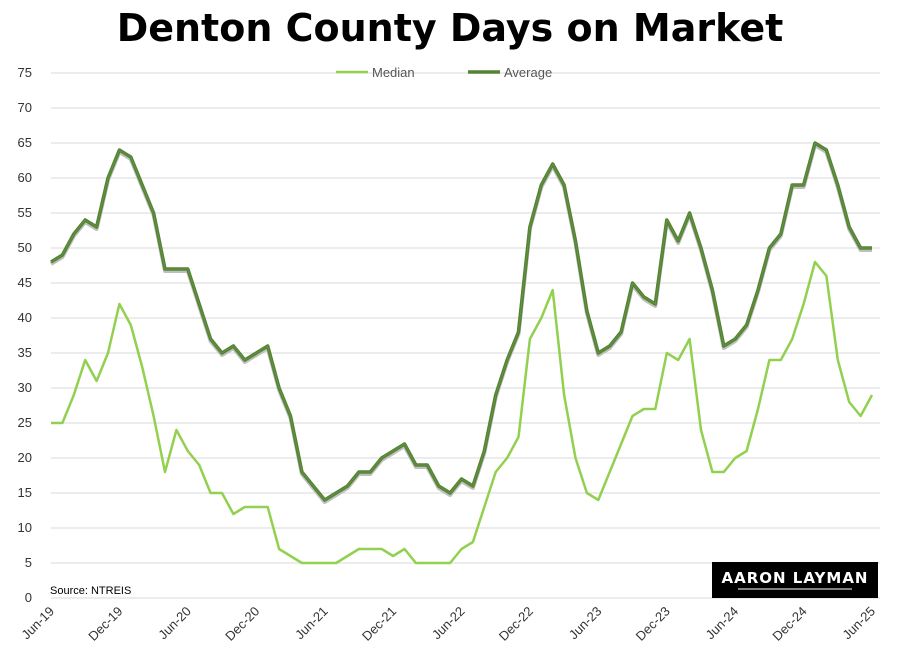  I want to click on y-tick-label: 10, so click(25, 527).